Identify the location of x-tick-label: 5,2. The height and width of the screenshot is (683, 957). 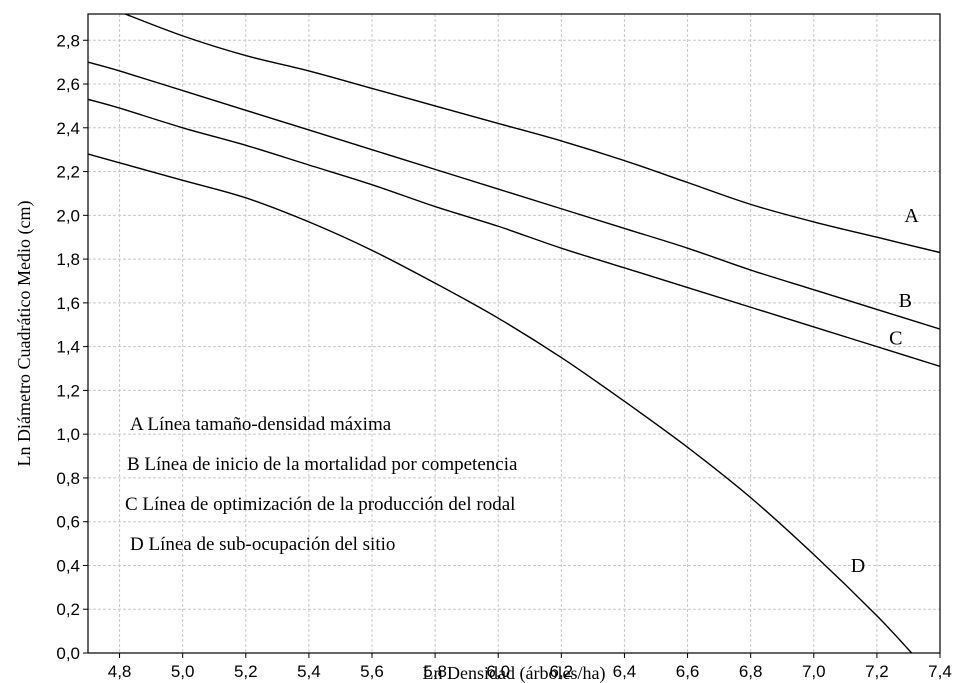
(246, 671).